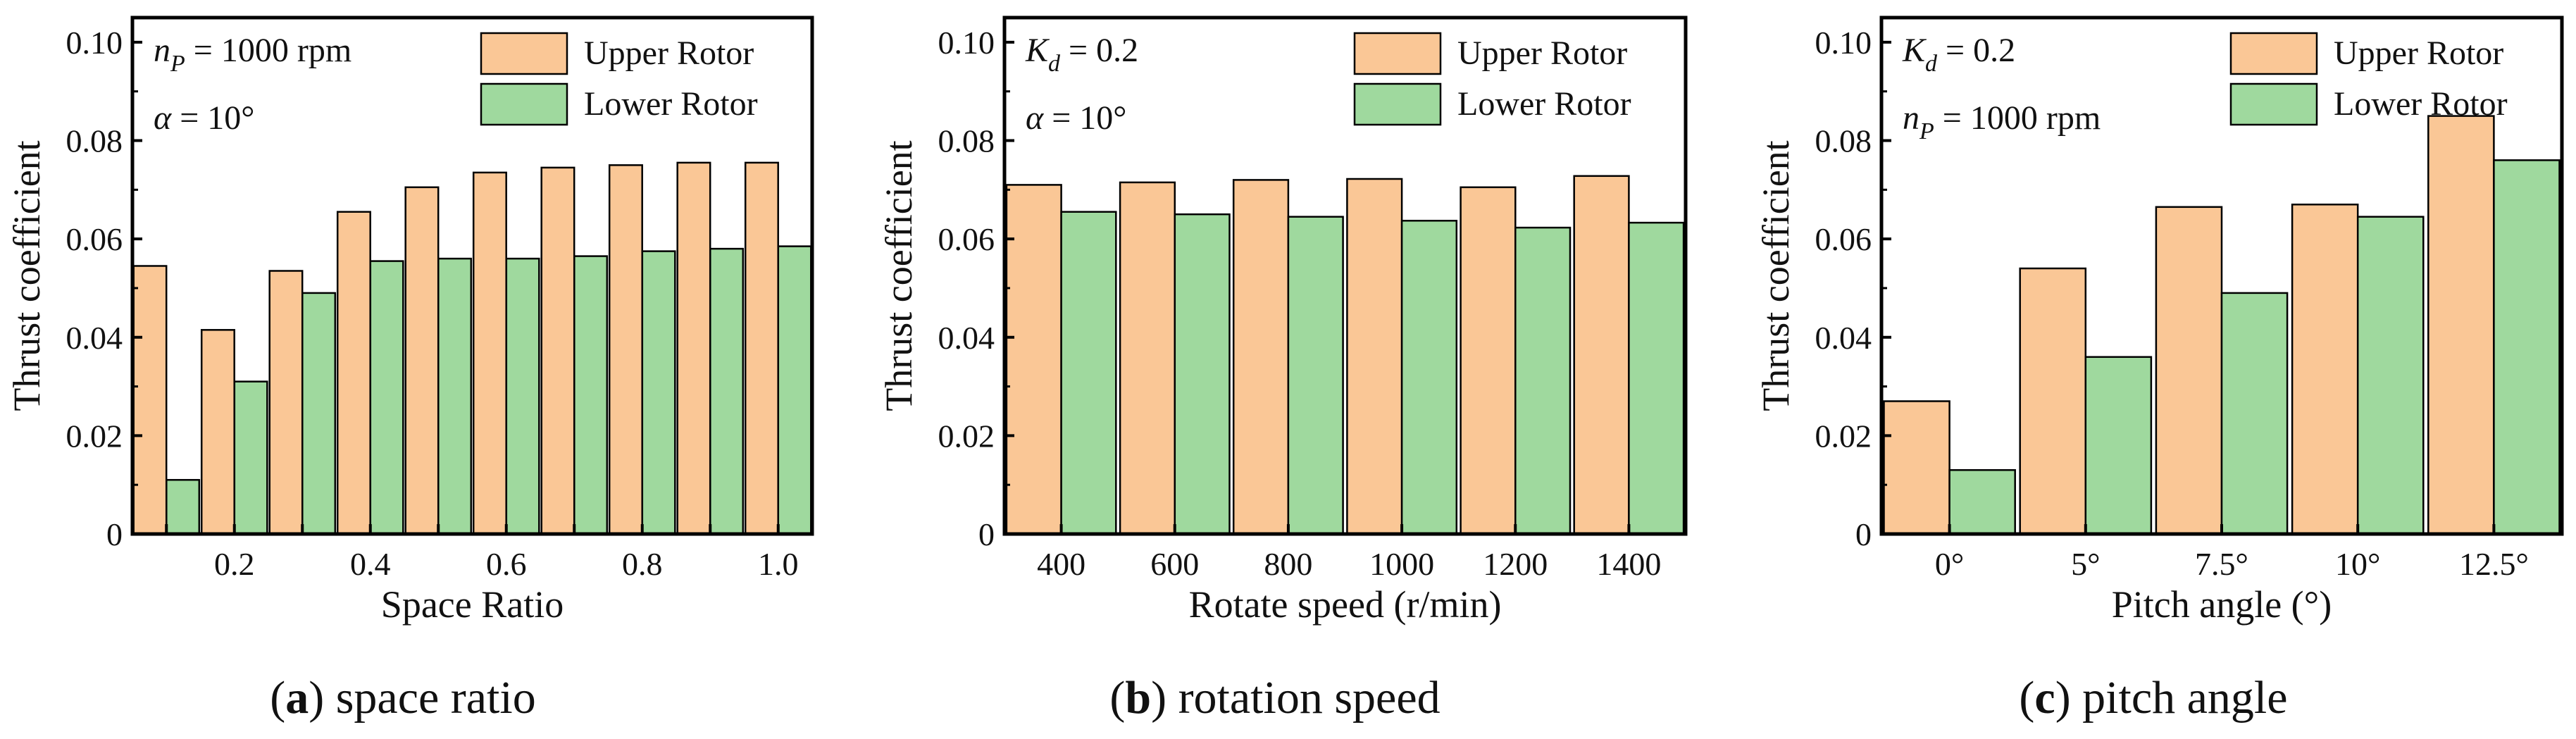  What do you see at coordinates (2222, 604) in the screenshot?
I see `x-axis-title: Pitch angle (°)` at bounding box center [2222, 604].